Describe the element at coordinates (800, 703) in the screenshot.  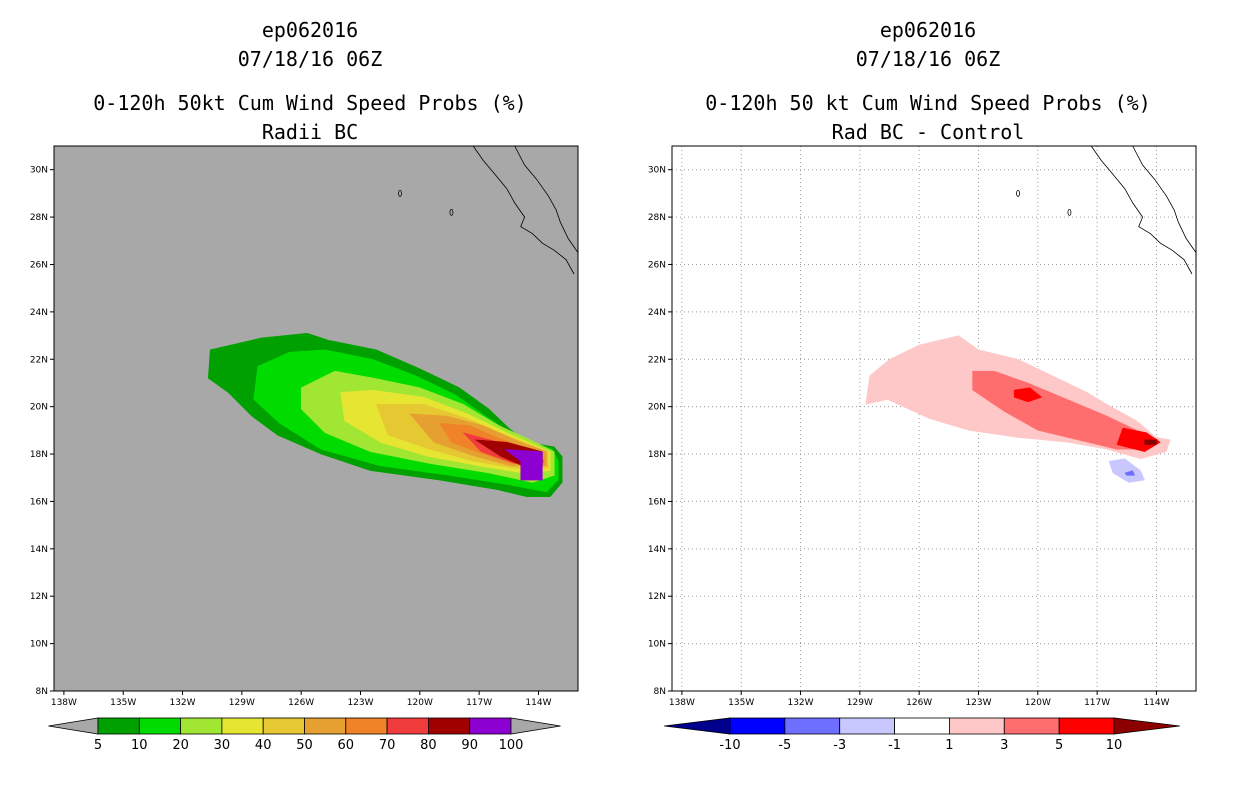
I see `right-lon-label: 132W` at that location.